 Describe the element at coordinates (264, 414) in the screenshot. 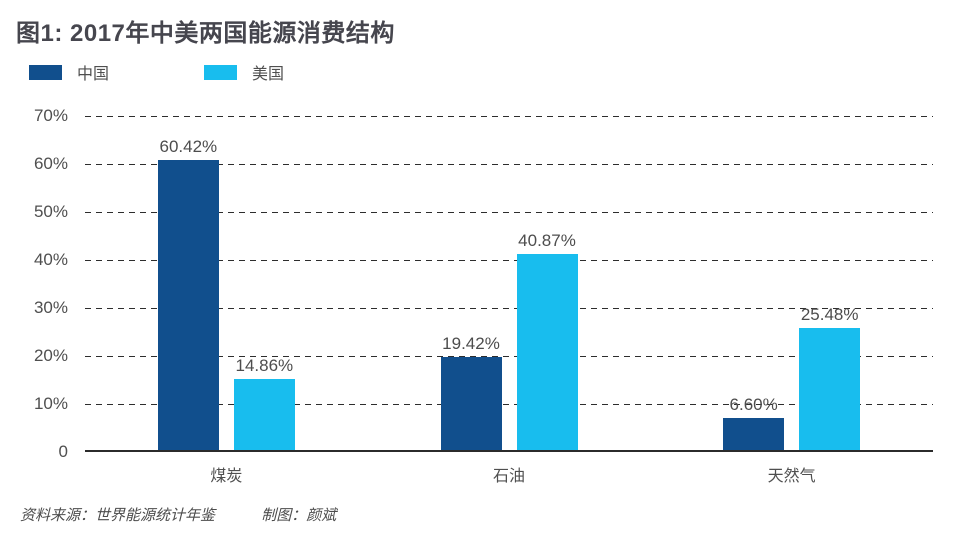

I see `bar-美国-煤炭` at that location.